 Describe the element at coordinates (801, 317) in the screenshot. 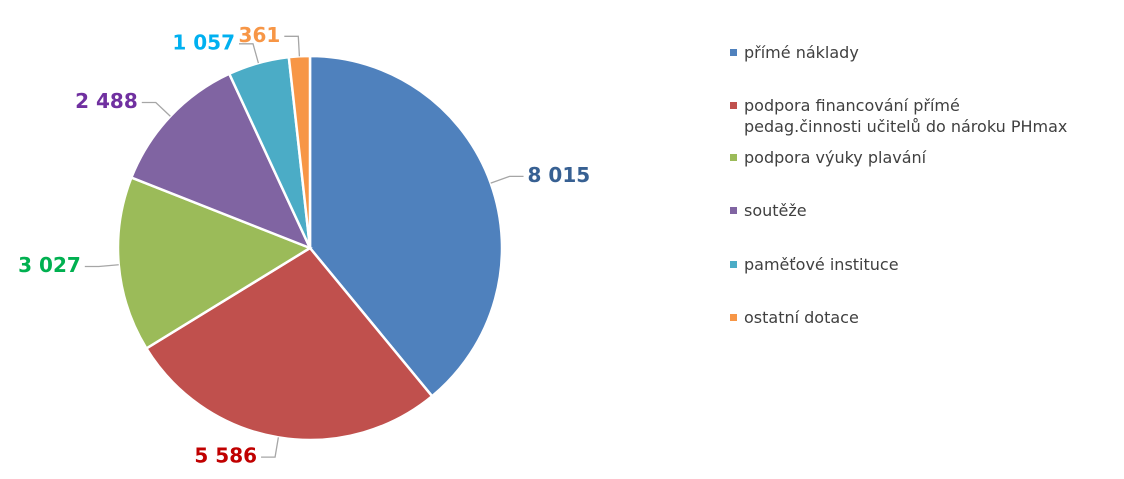

I see `legend-label: ostatní dotace` at that location.